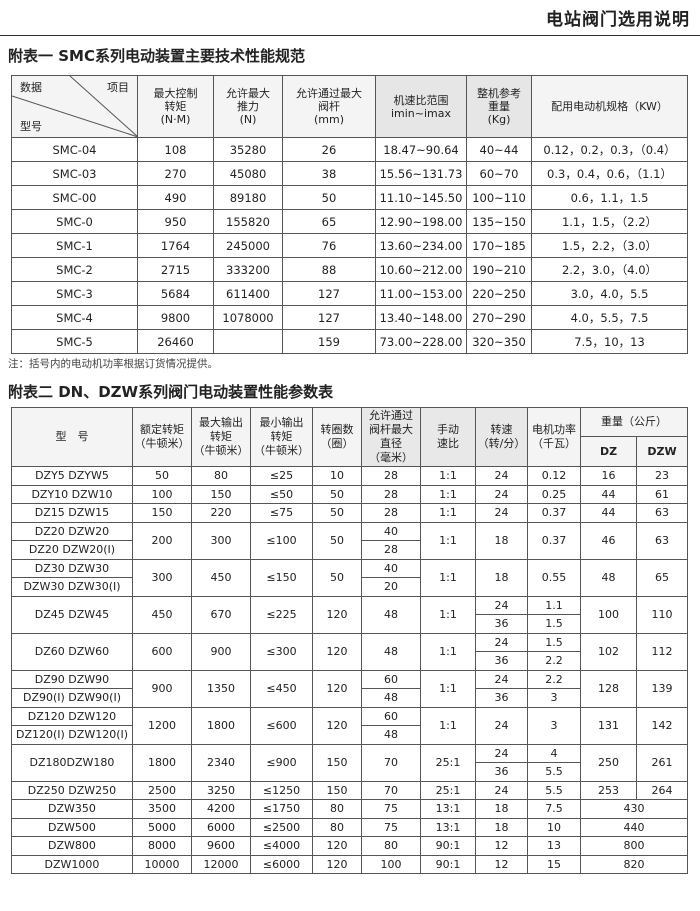 This screenshot has height=911, width=700. What do you see at coordinates (221, 651) in the screenshot?
I see `cell-max: 900` at bounding box center [221, 651].